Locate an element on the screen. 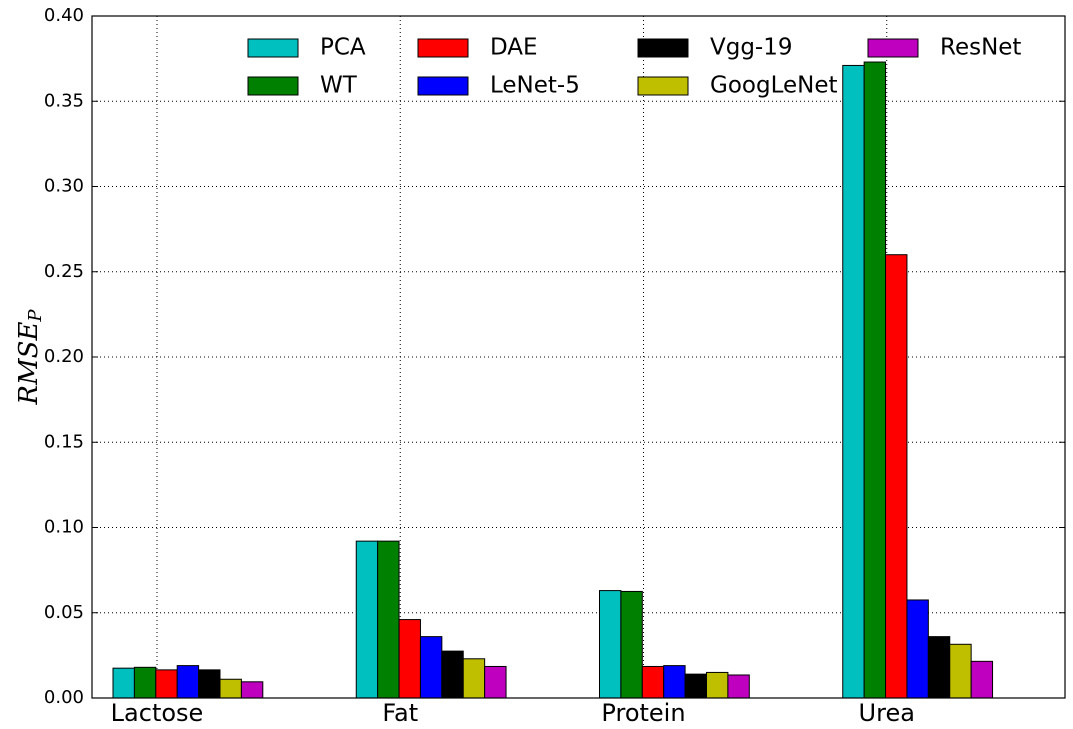  x-tick-label: Fat is located at coordinates (400, 713).